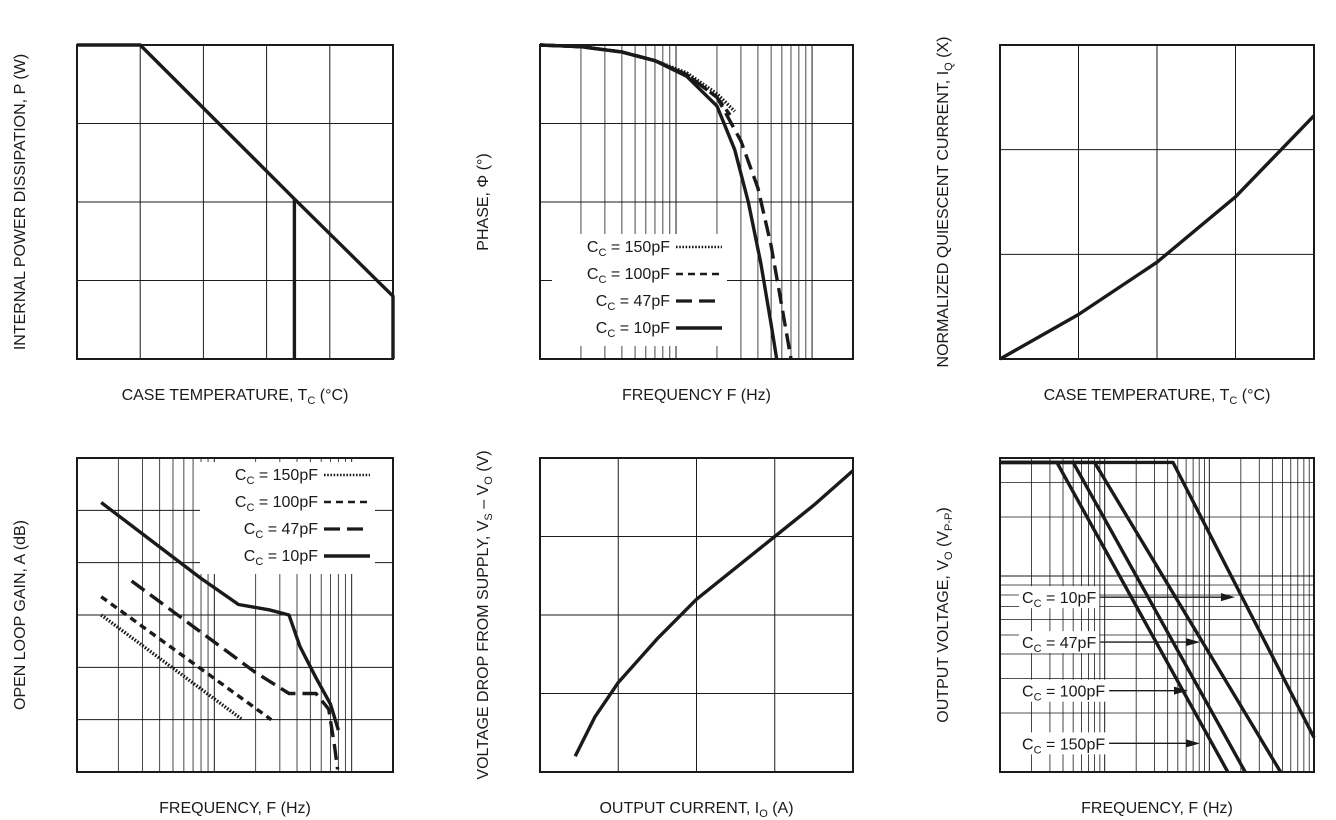 Image resolution: width=1336 pixels, height=820 pixels. What do you see at coordinates (483, 201) in the screenshot?
I see `y-axis-label: PHASE, Φ (°)` at bounding box center [483, 201].